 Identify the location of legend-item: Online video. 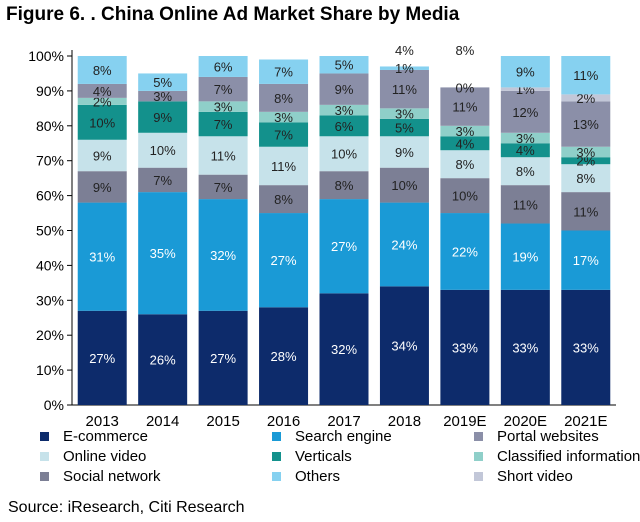
(93, 456).